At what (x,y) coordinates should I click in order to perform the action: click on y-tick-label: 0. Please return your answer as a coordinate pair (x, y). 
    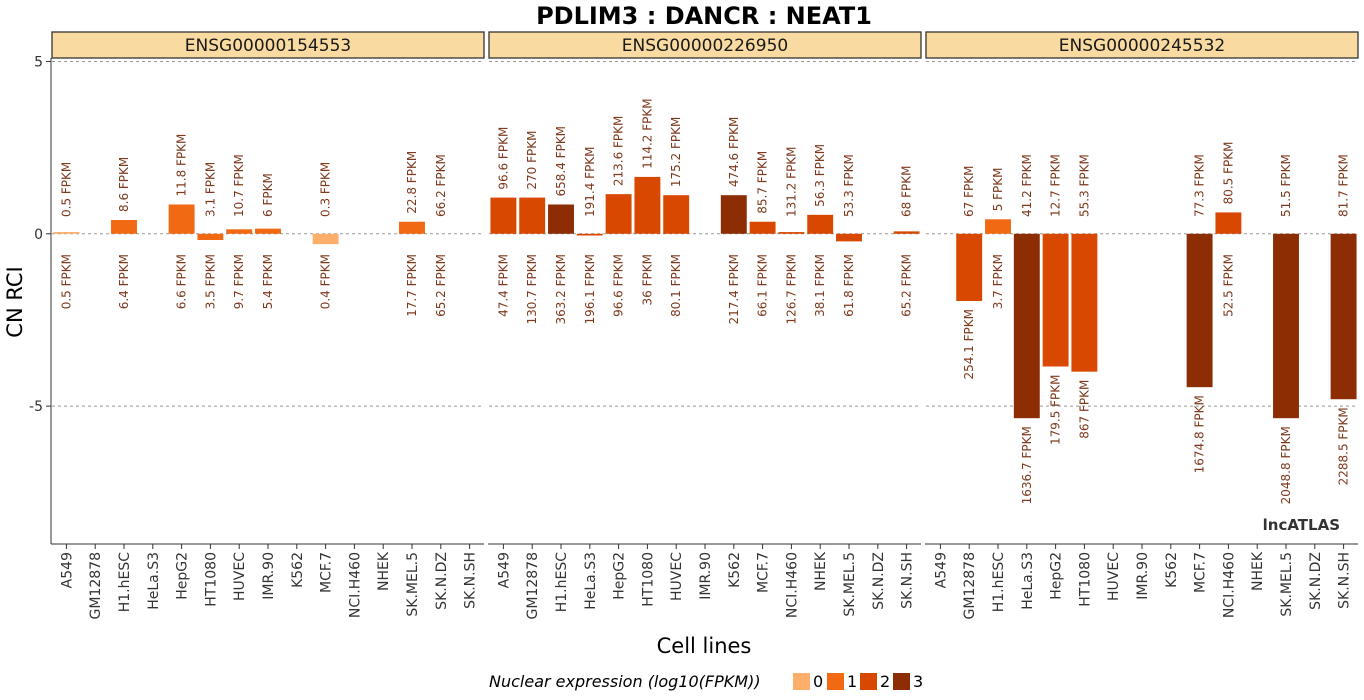
    Looking at the image, I should click on (38, 235).